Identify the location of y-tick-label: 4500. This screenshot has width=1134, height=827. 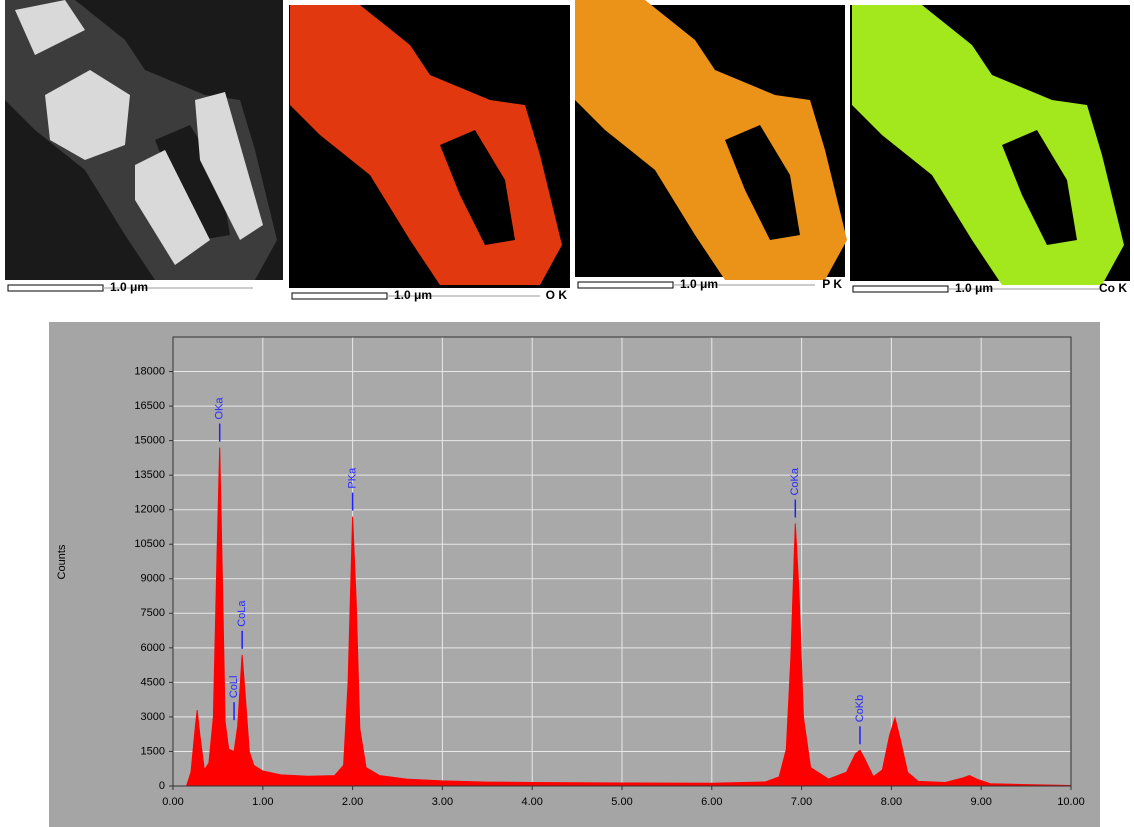
(153, 682).